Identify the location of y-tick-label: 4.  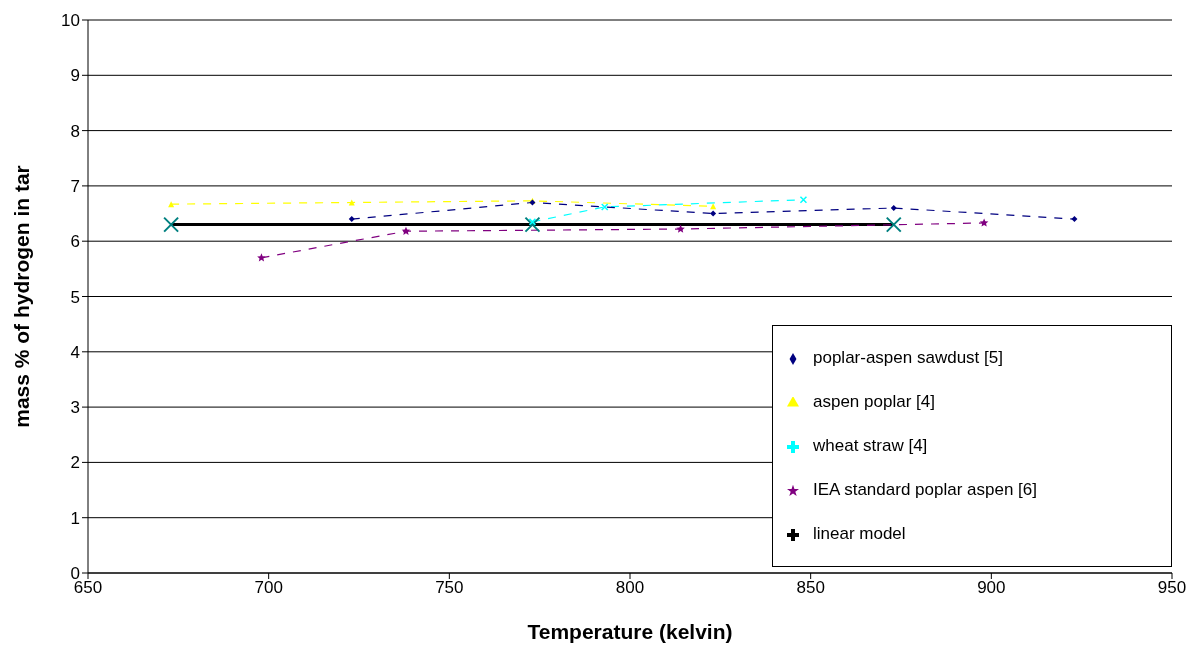
(75, 352).